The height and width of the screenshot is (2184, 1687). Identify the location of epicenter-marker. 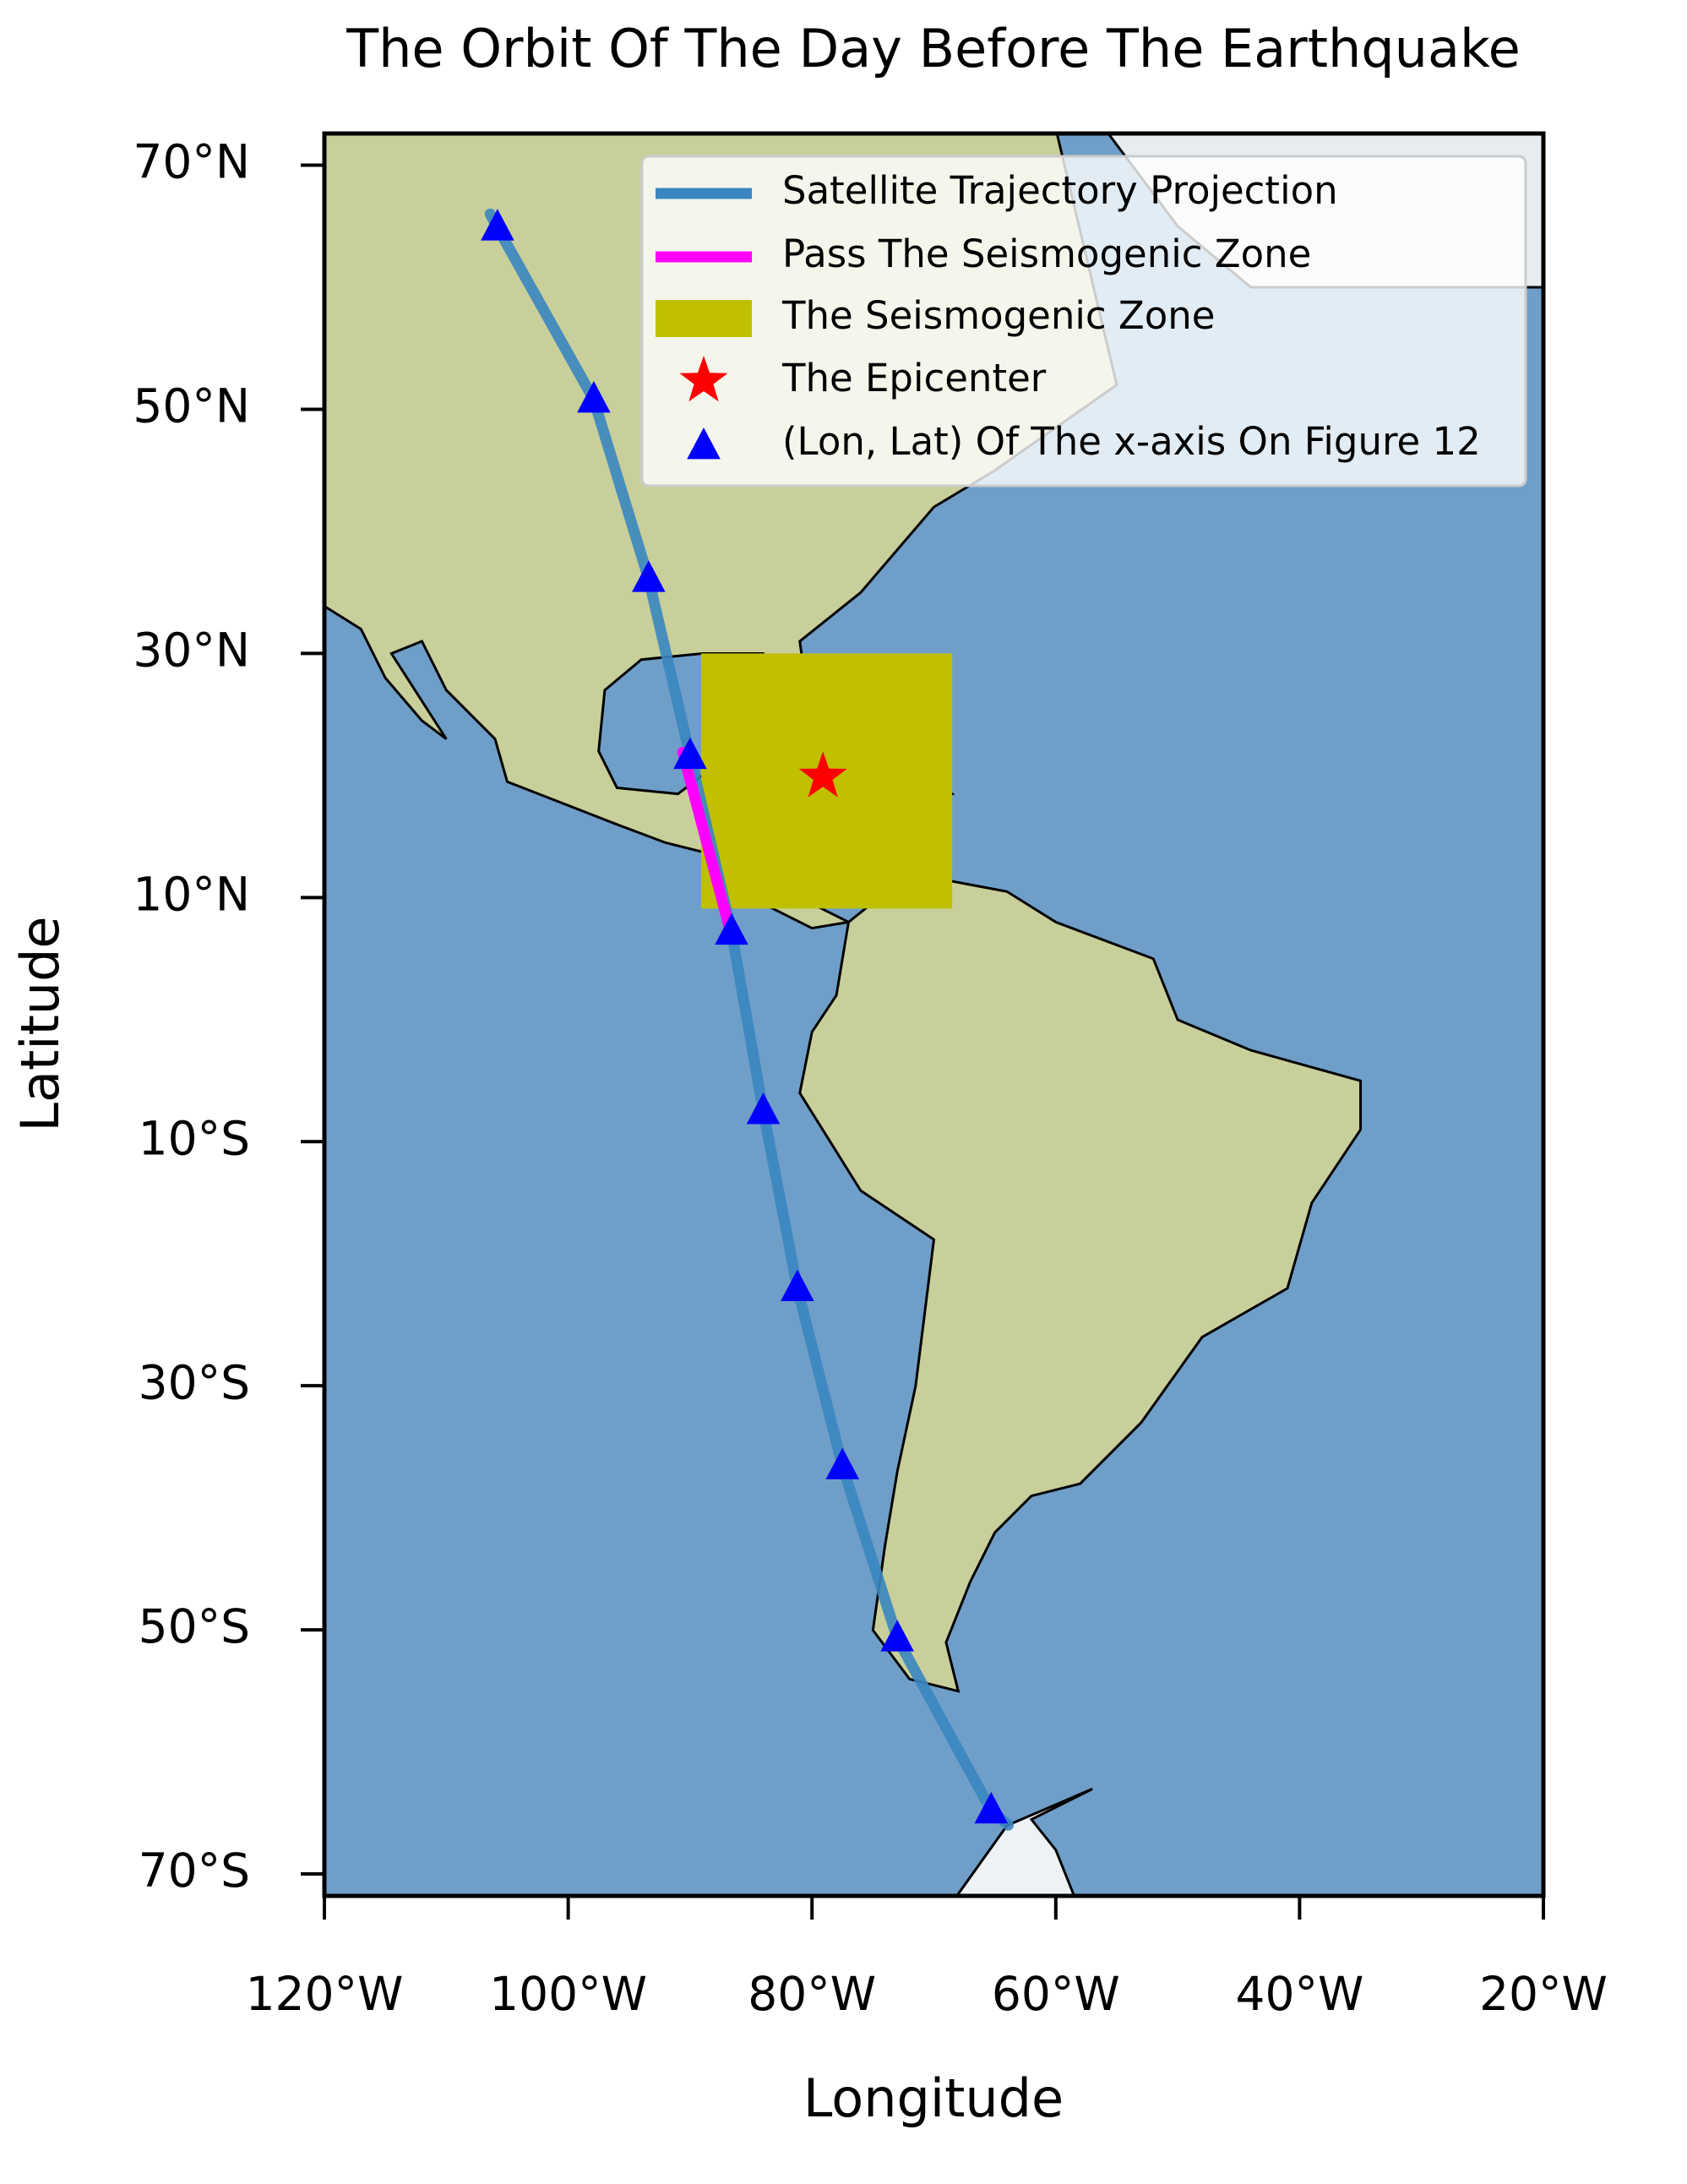
(822, 774).